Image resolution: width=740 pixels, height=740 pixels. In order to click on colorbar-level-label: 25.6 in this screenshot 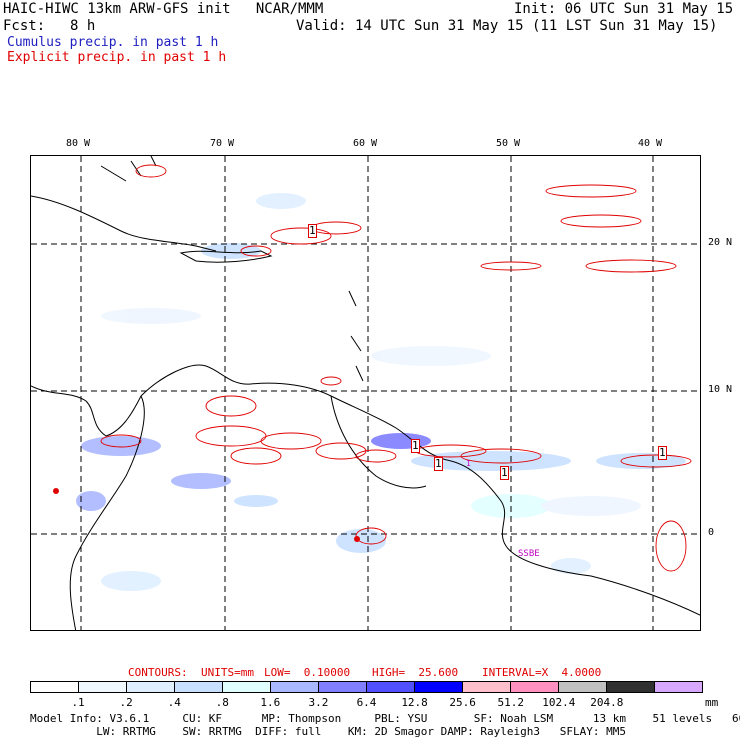, I will do `click(462, 702)`.